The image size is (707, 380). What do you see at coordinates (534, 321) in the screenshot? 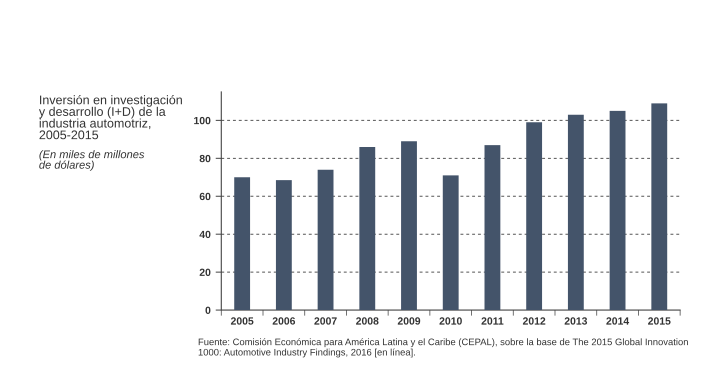
I see `x-tick-label: 2012` at bounding box center [534, 321].